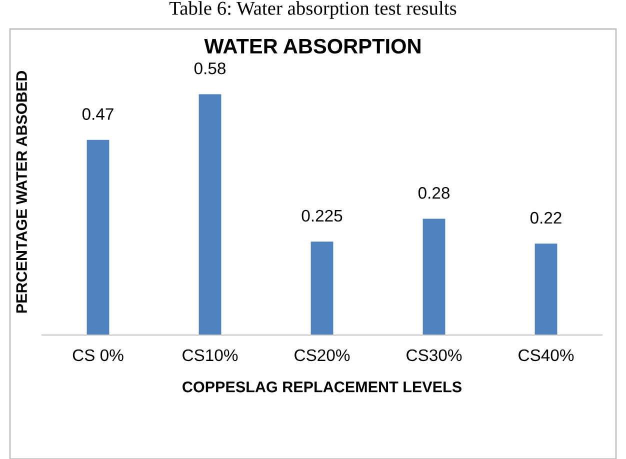 The height and width of the screenshot is (459, 626). Describe the element at coordinates (312, 10) in the screenshot. I see `caption: Table 6: Water absorption test results` at that location.